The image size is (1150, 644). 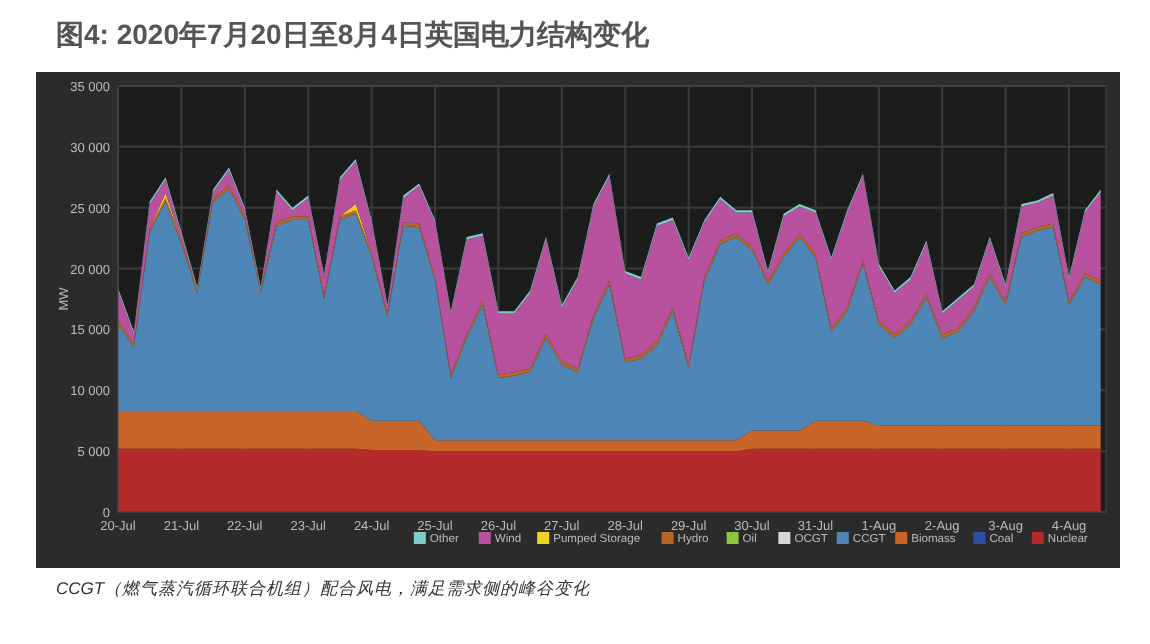 I want to click on chart-title: 图4: 2020年7月20日至8月4日英国电力结构变化, so click(x=353, y=34).